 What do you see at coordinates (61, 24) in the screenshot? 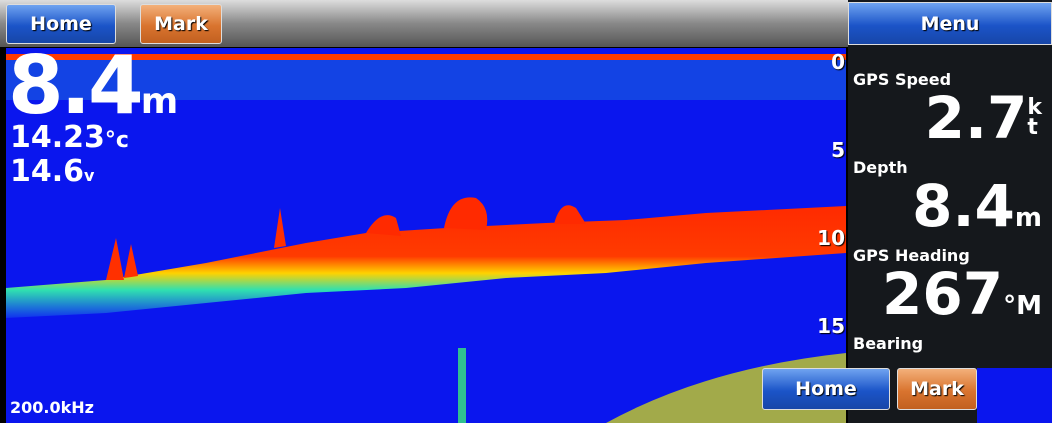
I see `home-button: Home` at bounding box center [61, 24].